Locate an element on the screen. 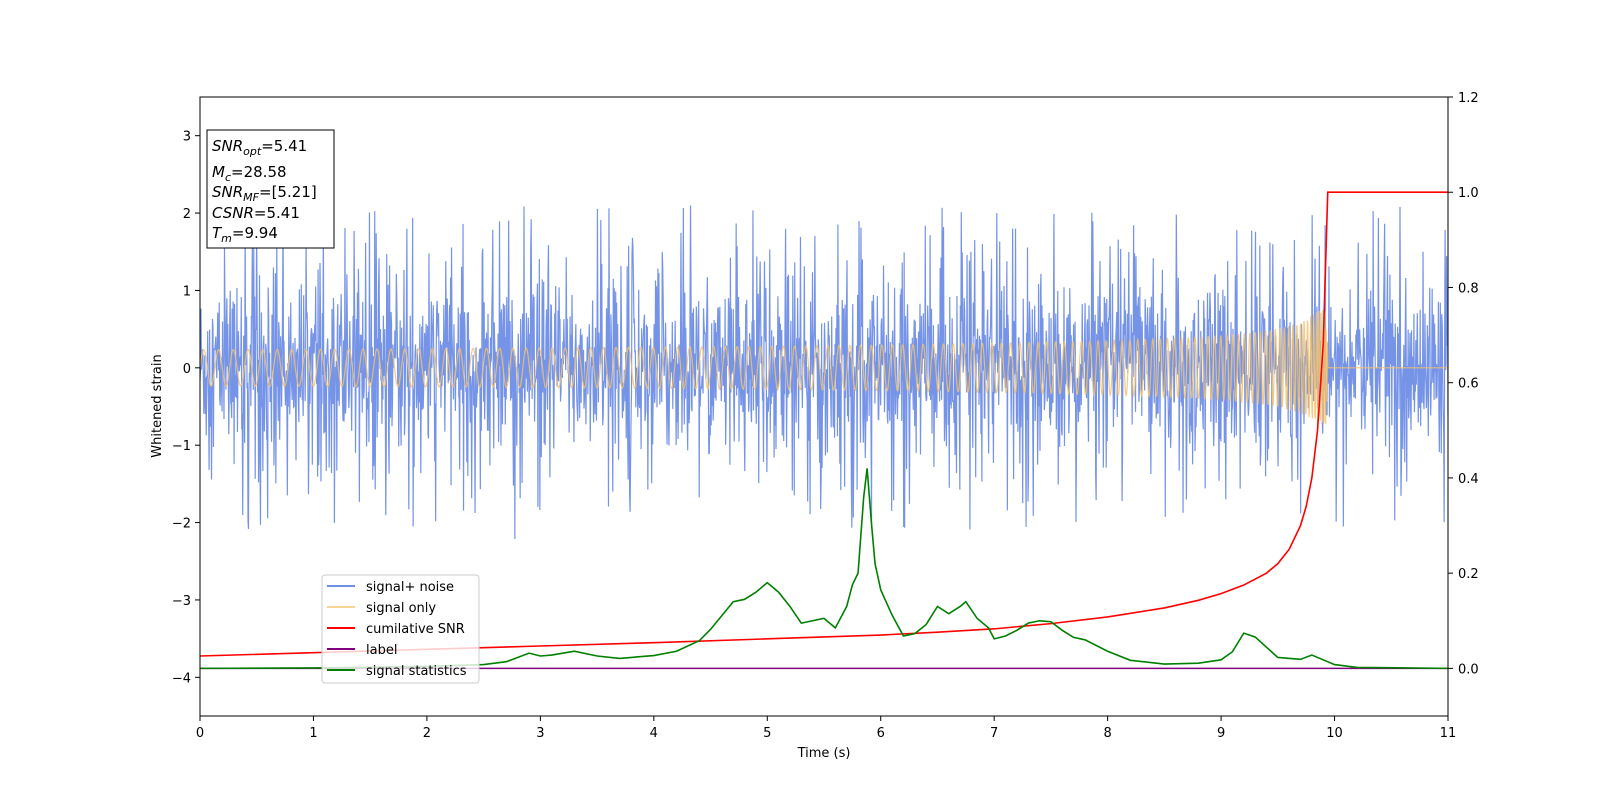  info-line: SNRMF=[5.21] is located at coordinates (264, 193).